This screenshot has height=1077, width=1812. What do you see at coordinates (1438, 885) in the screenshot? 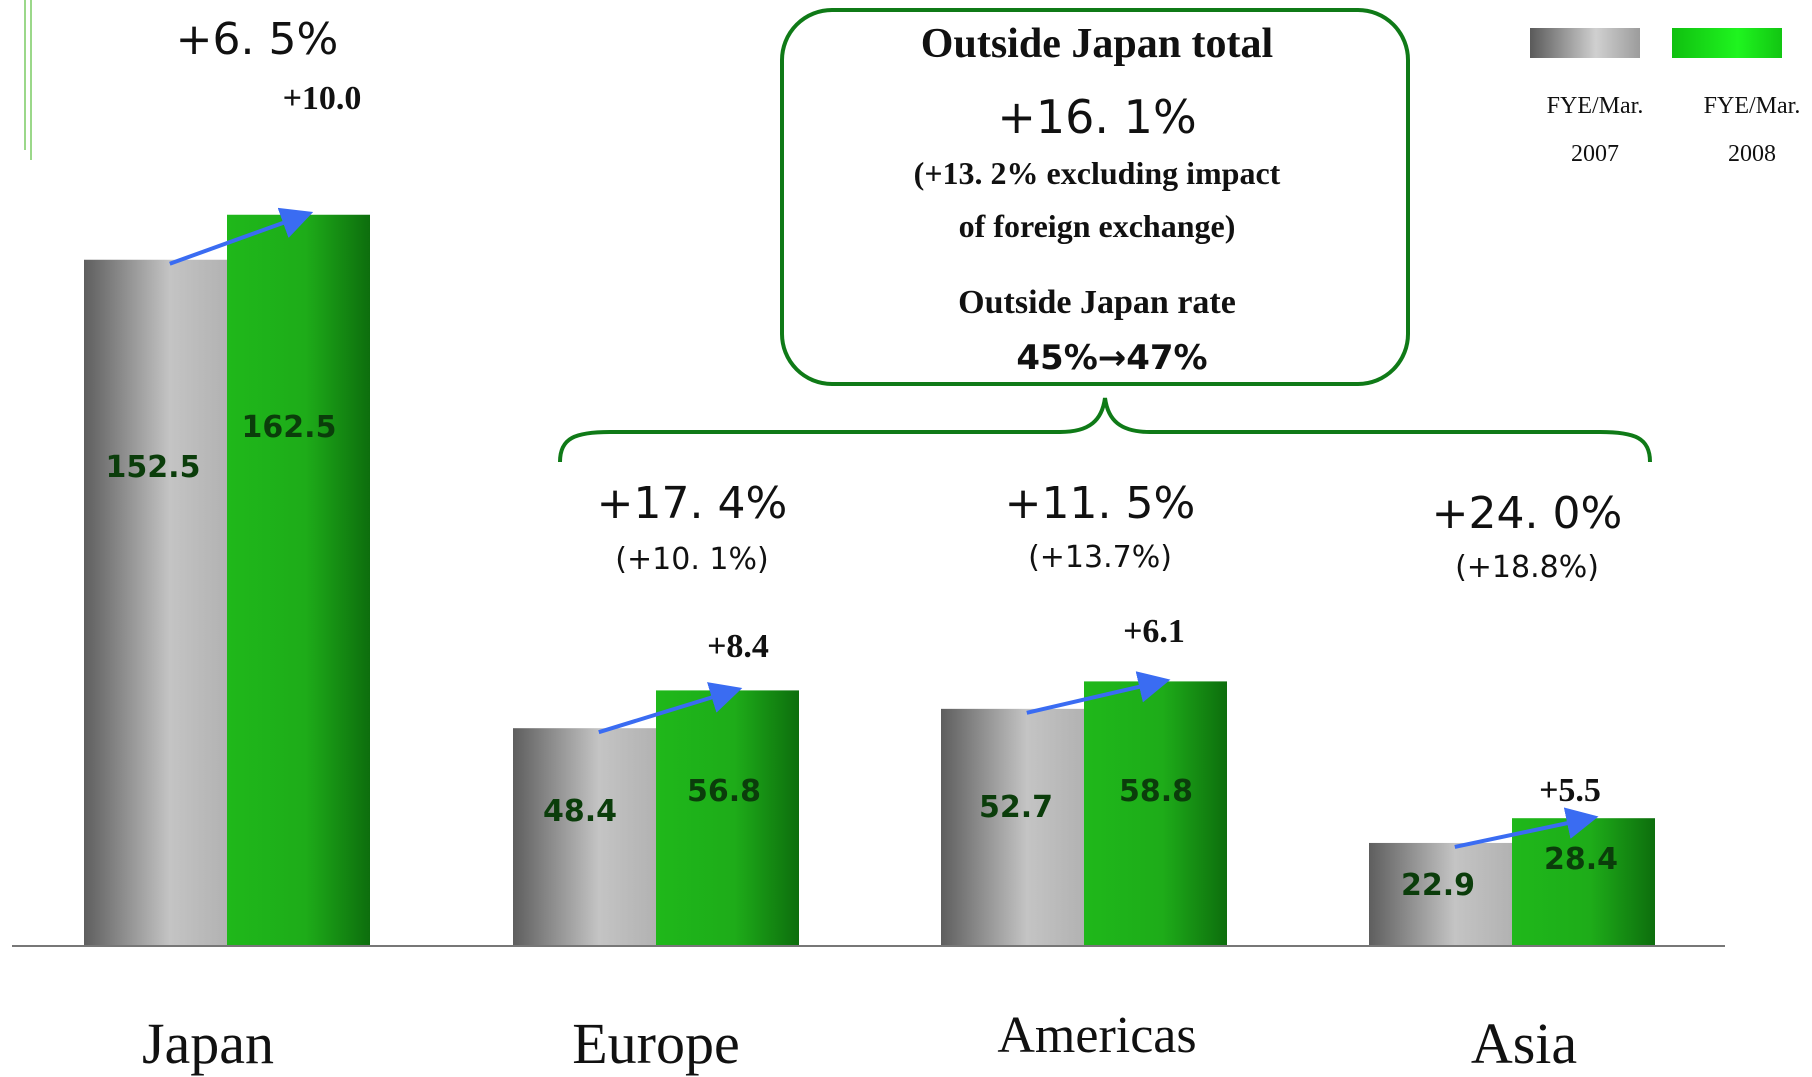
I see `value-label-asia-2007: 22.9` at bounding box center [1438, 885].